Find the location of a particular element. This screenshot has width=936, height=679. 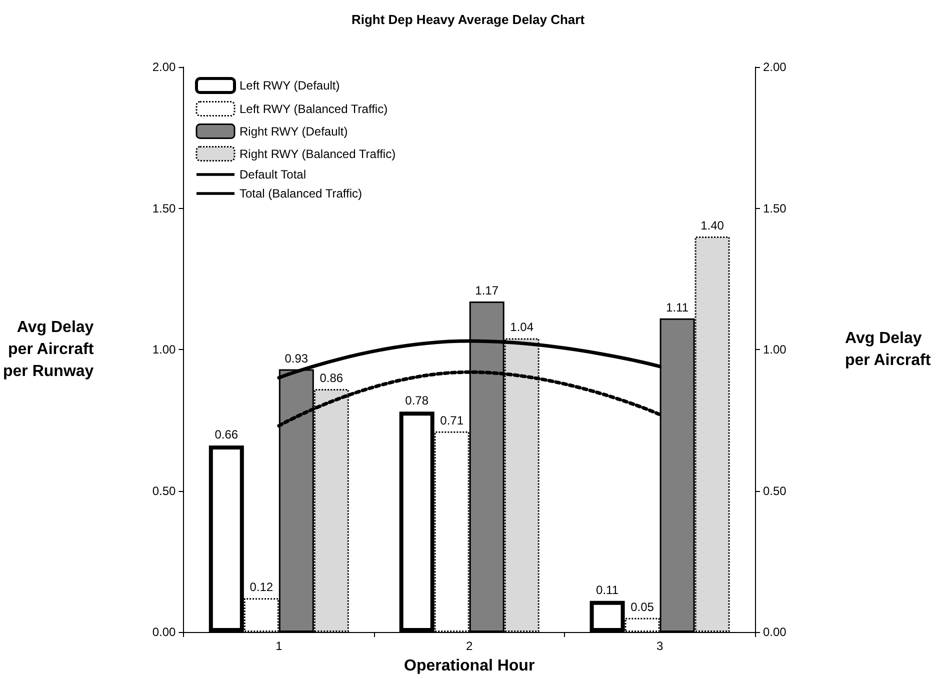

y2-tick-label: 1.50 is located at coordinates (775, 208).